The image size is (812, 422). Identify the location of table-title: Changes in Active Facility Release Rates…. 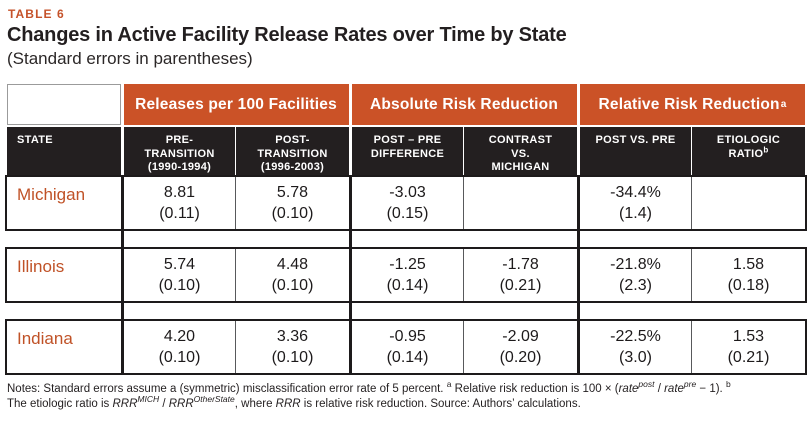
(287, 35).